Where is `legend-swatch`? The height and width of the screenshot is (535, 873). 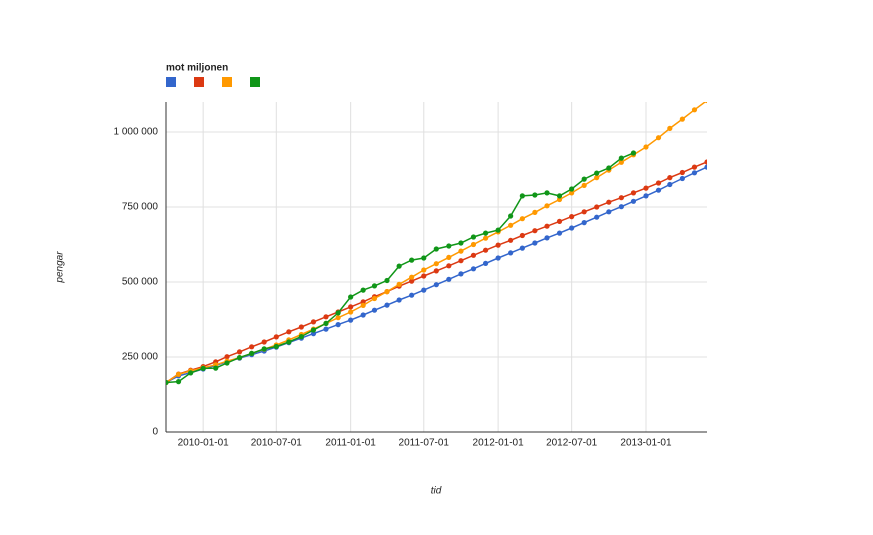
legend-swatch is located at coordinates (199, 82).